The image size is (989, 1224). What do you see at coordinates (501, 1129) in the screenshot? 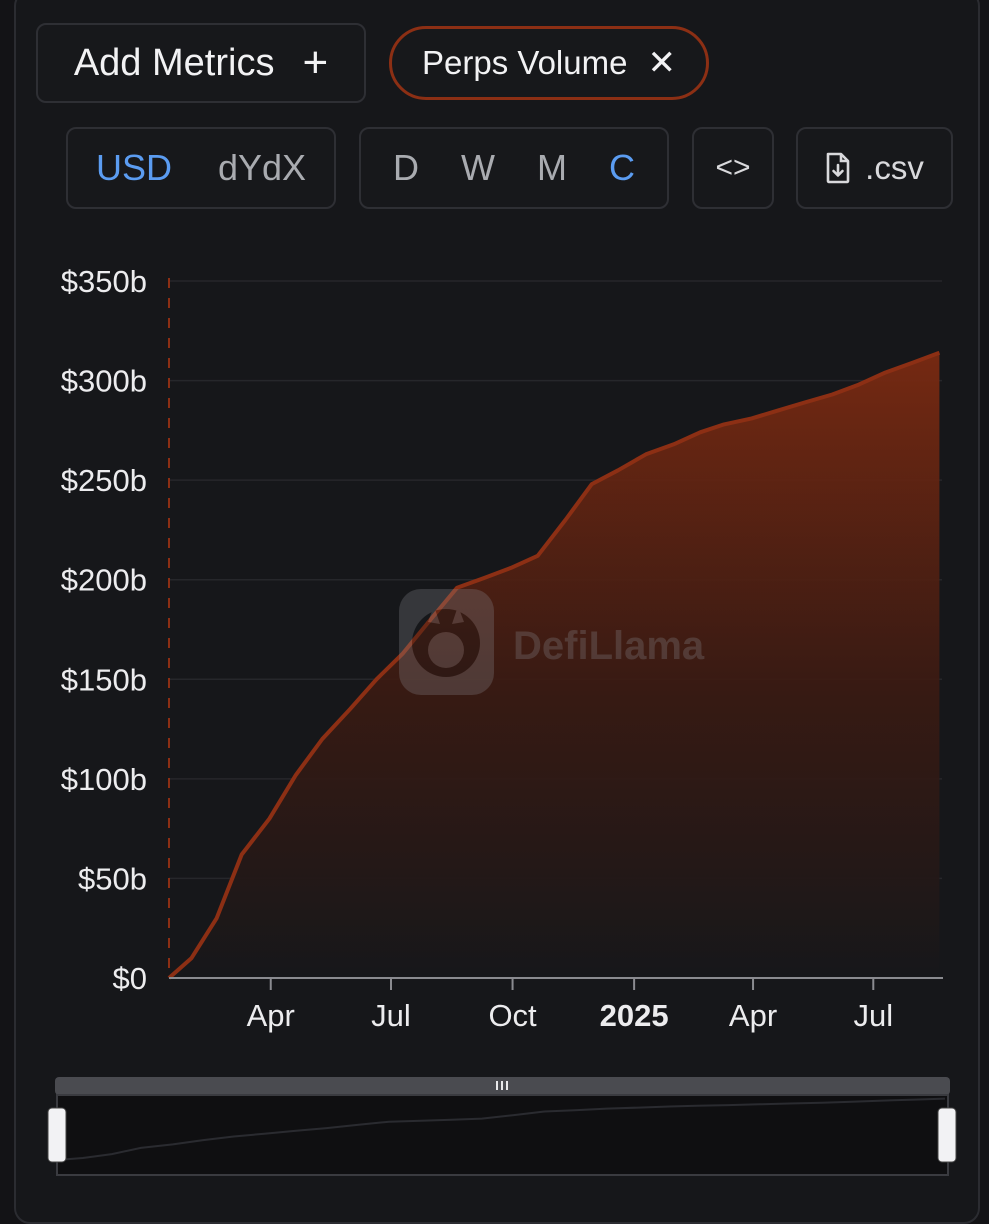
I see `navigator-preview-line` at bounding box center [501, 1129].